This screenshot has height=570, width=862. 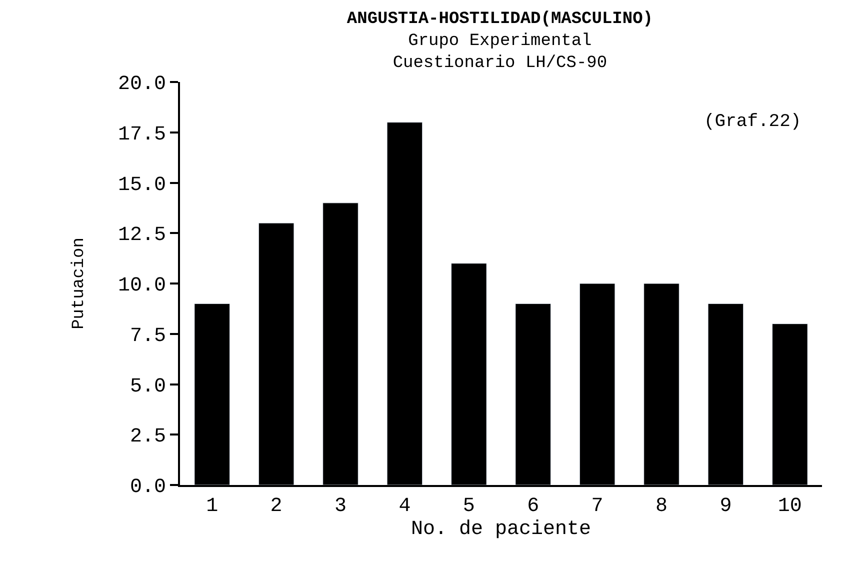 What do you see at coordinates (80, 284) in the screenshot?
I see `y-axis-title: Putuacion` at bounding box center [80, 284].